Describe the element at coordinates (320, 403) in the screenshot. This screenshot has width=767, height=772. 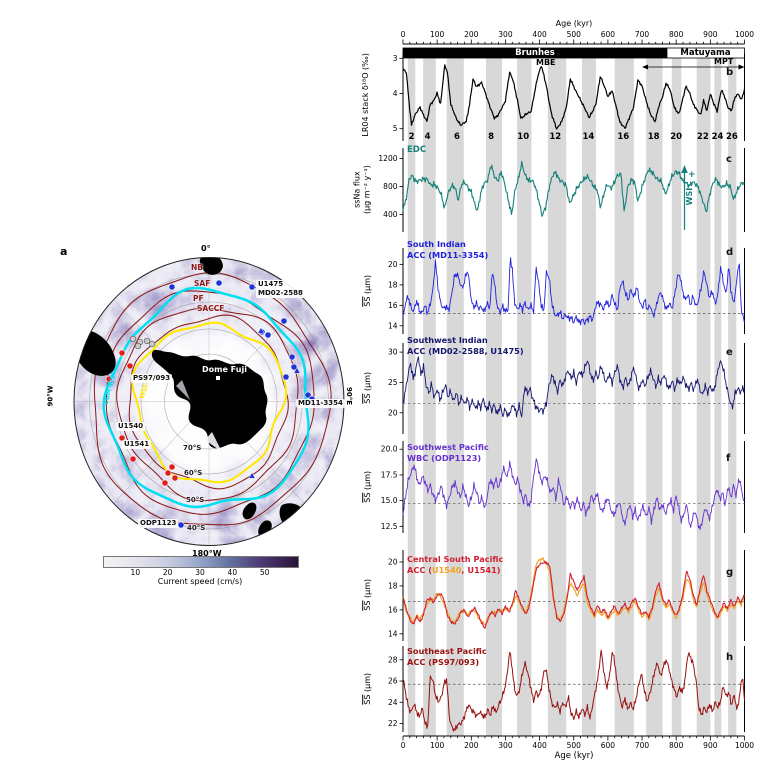
I see `site-label-md11: MD11-3354` at that location.